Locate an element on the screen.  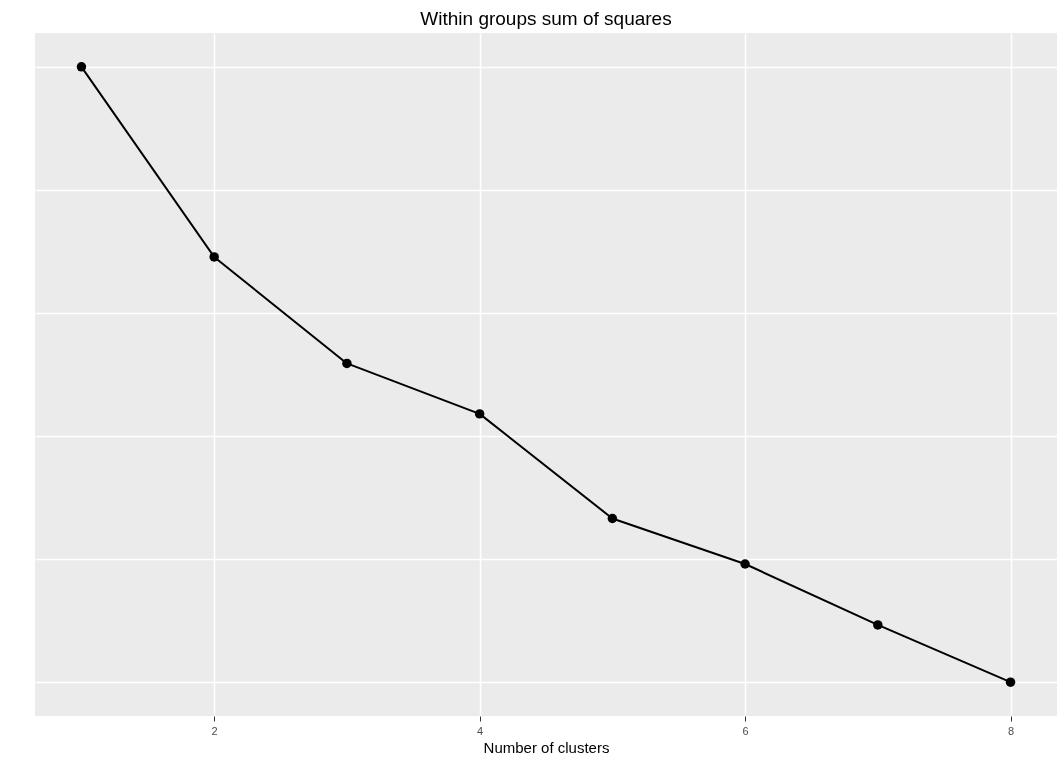
chart-title: Within groups sum of squares is located at coordinates (546, 18).